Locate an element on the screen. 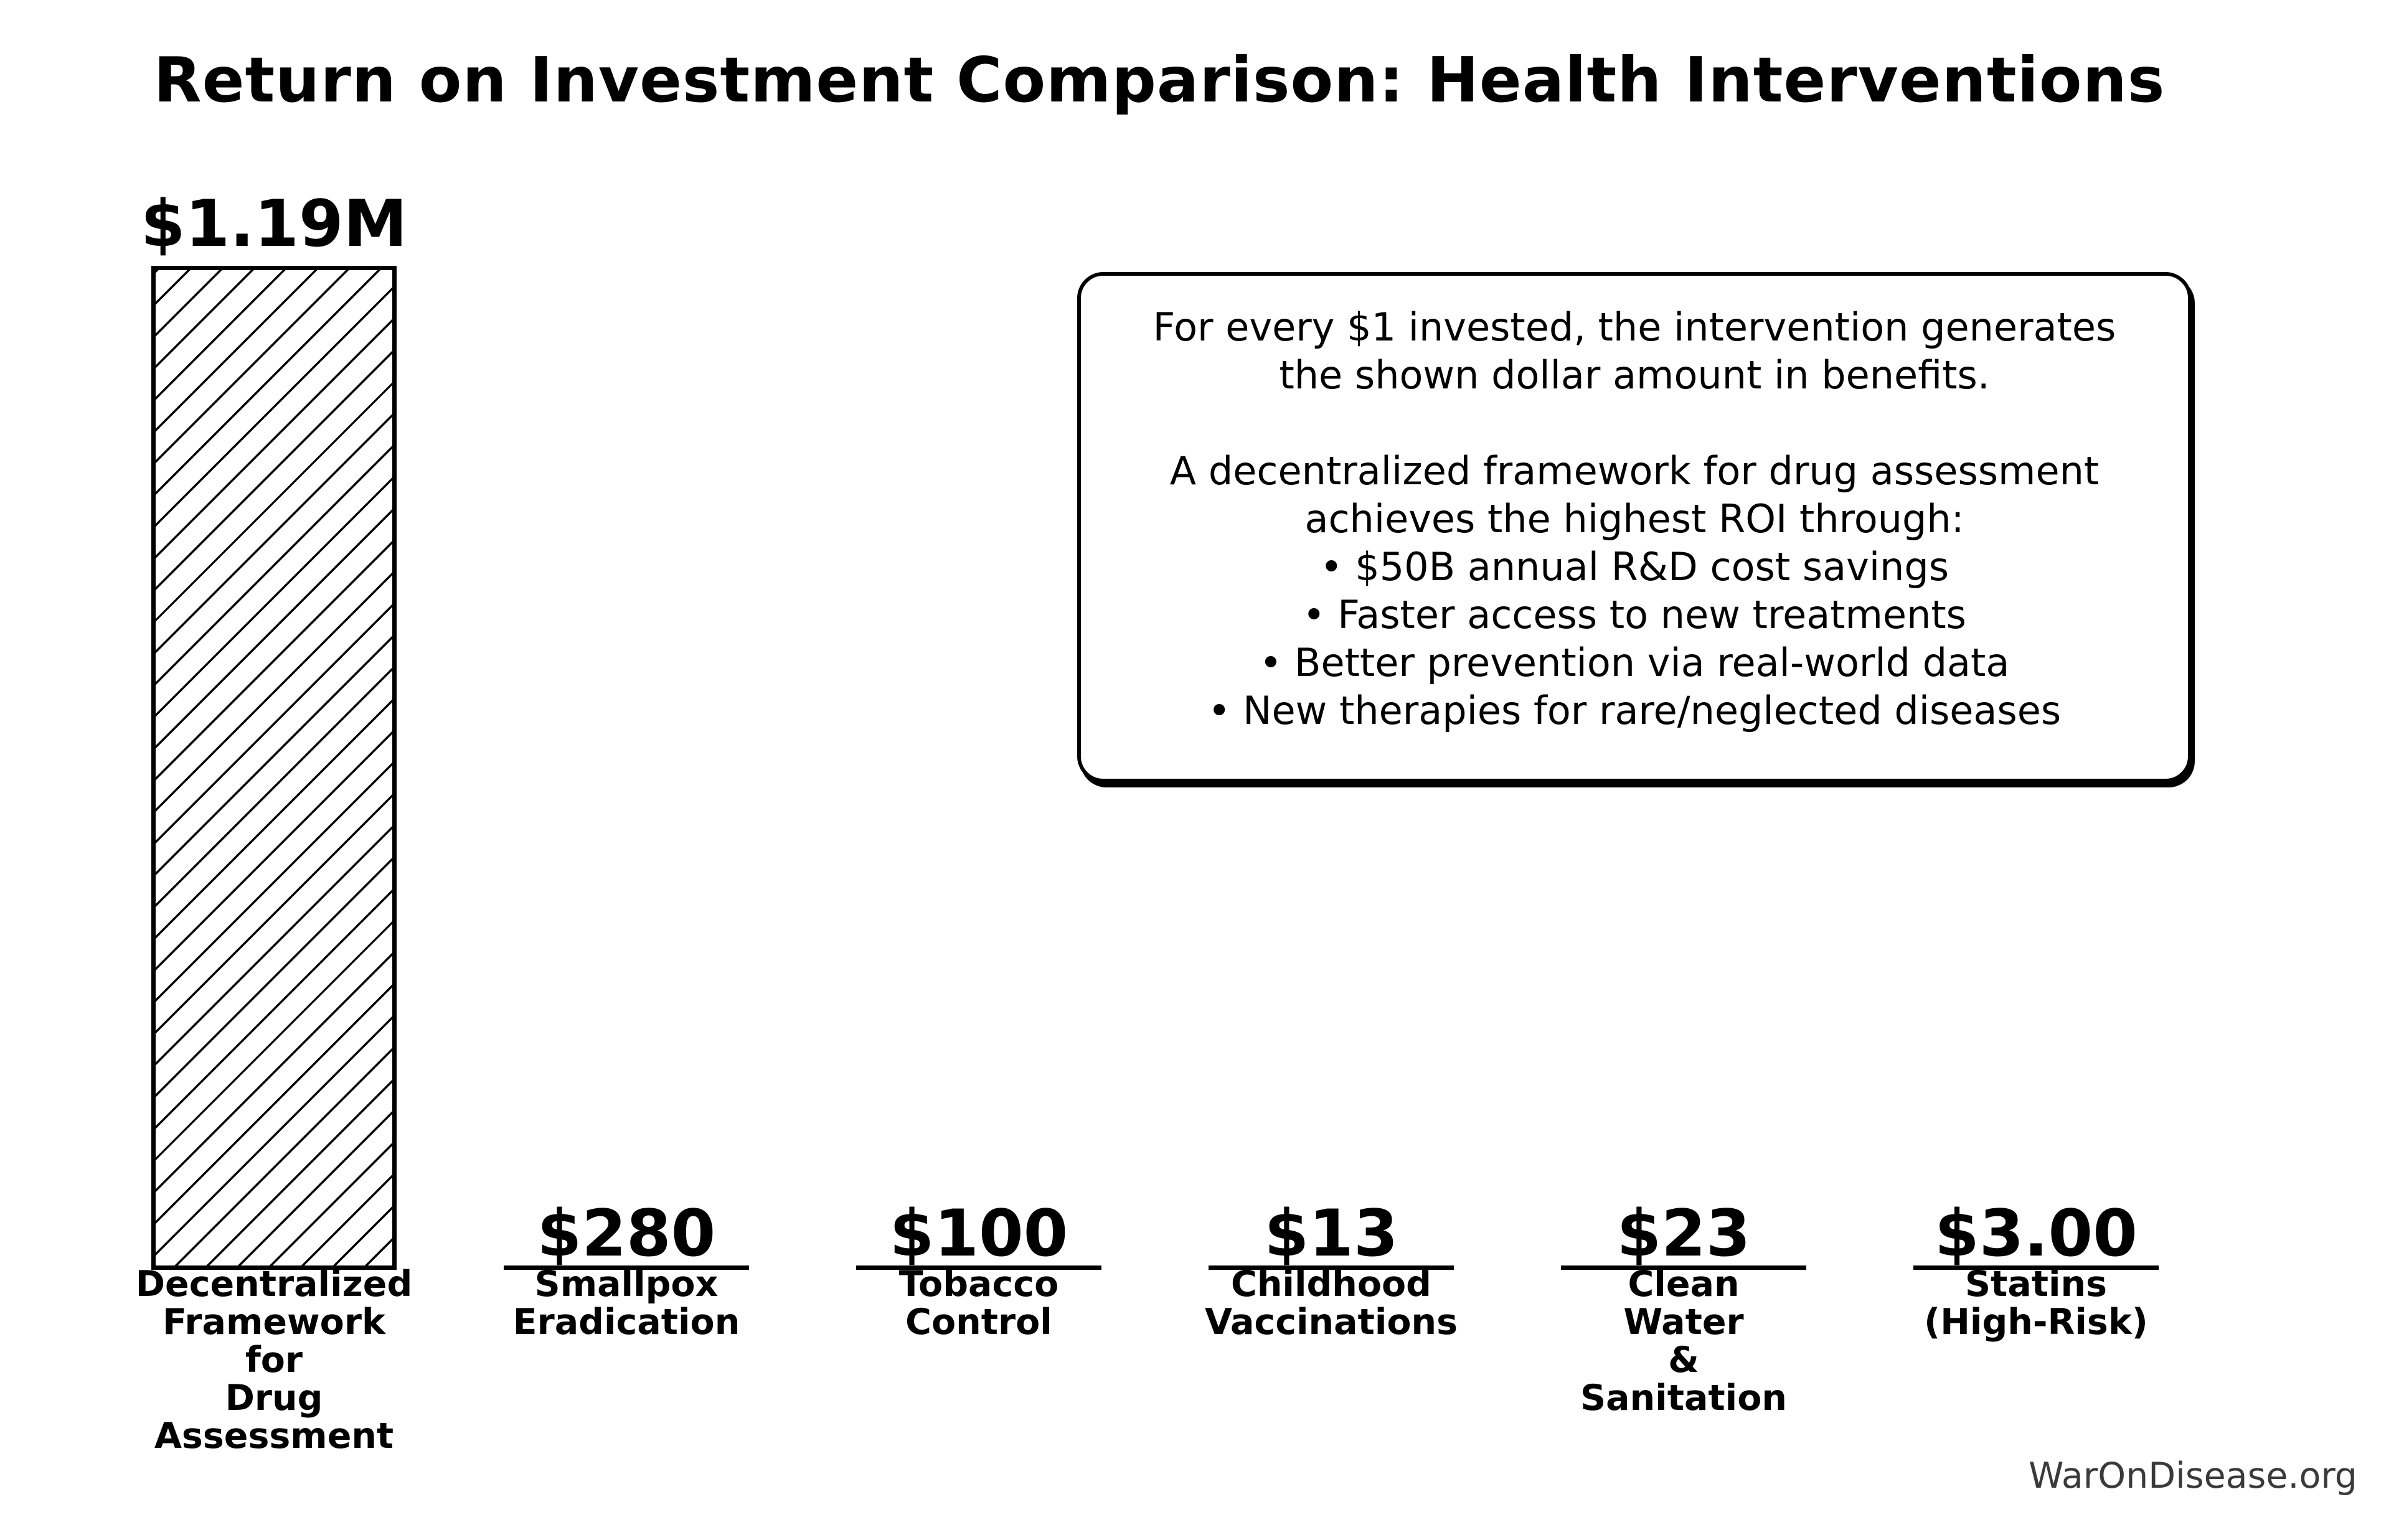 The image size is (2404, 1540). bar-decentralized-framework is located at coordinates (274, 768).